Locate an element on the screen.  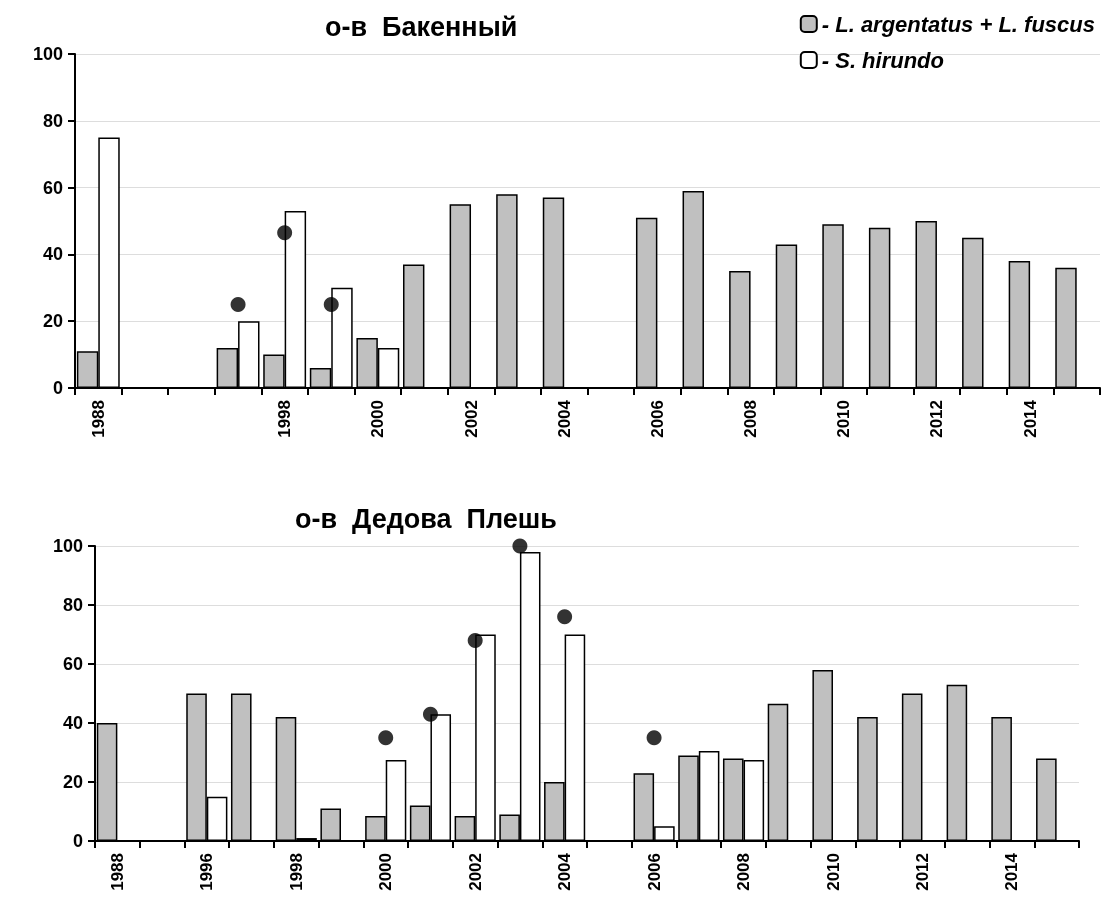
legend-label: - S. hirundo is located at coordinates (882, 60).